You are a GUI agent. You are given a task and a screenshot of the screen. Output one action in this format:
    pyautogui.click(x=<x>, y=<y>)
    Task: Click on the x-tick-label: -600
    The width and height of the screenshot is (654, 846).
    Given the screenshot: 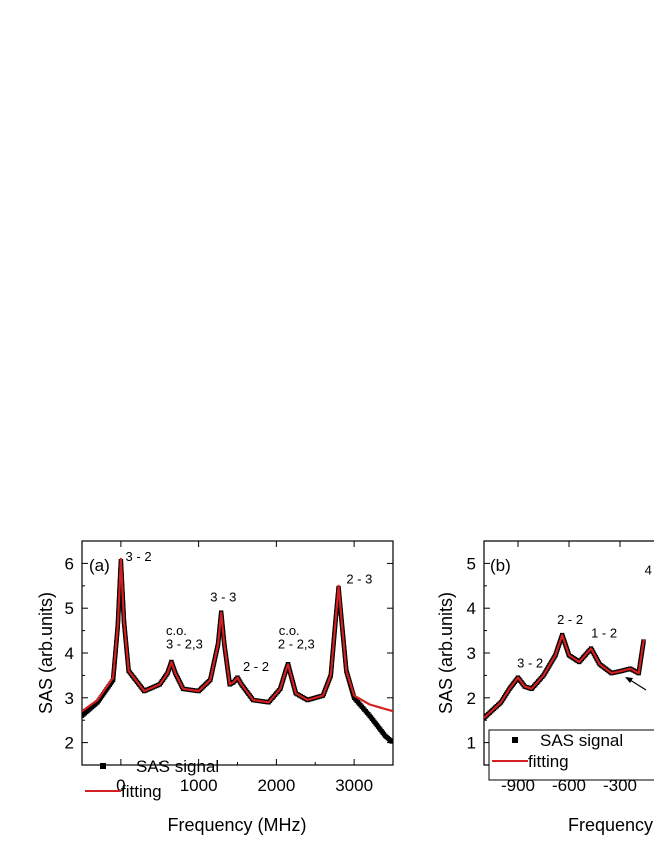 What is the action you would take?
    pyautogui.click(x=569, y=785)
    